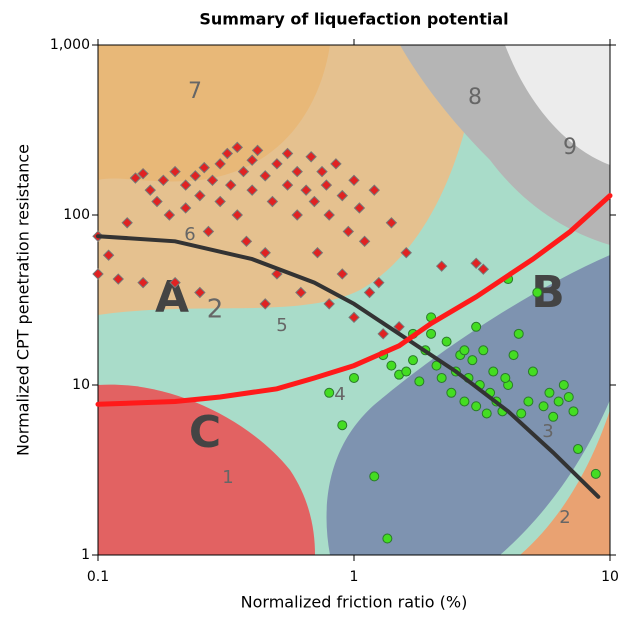 This screenshot has height=619, width=641. What do you see at coordinates (354, 577) in the screenshot?
I see `x-tick-label: 1` at bounding box center [354, 577].